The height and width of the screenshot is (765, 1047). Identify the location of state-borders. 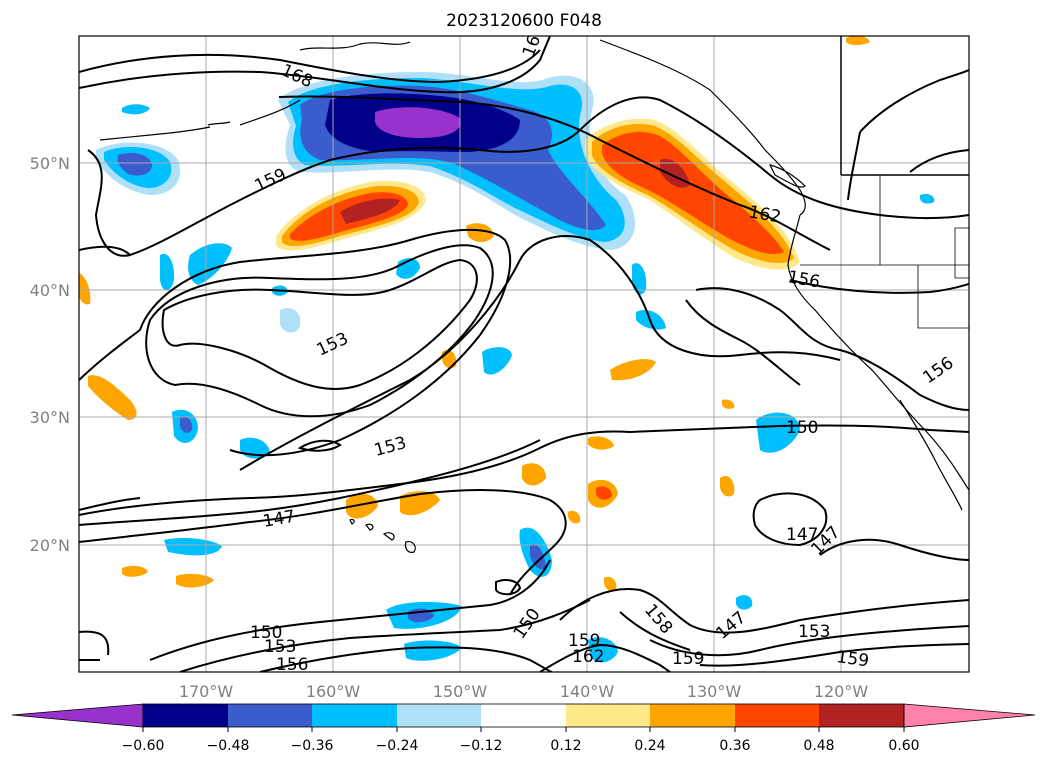
(884, 252).